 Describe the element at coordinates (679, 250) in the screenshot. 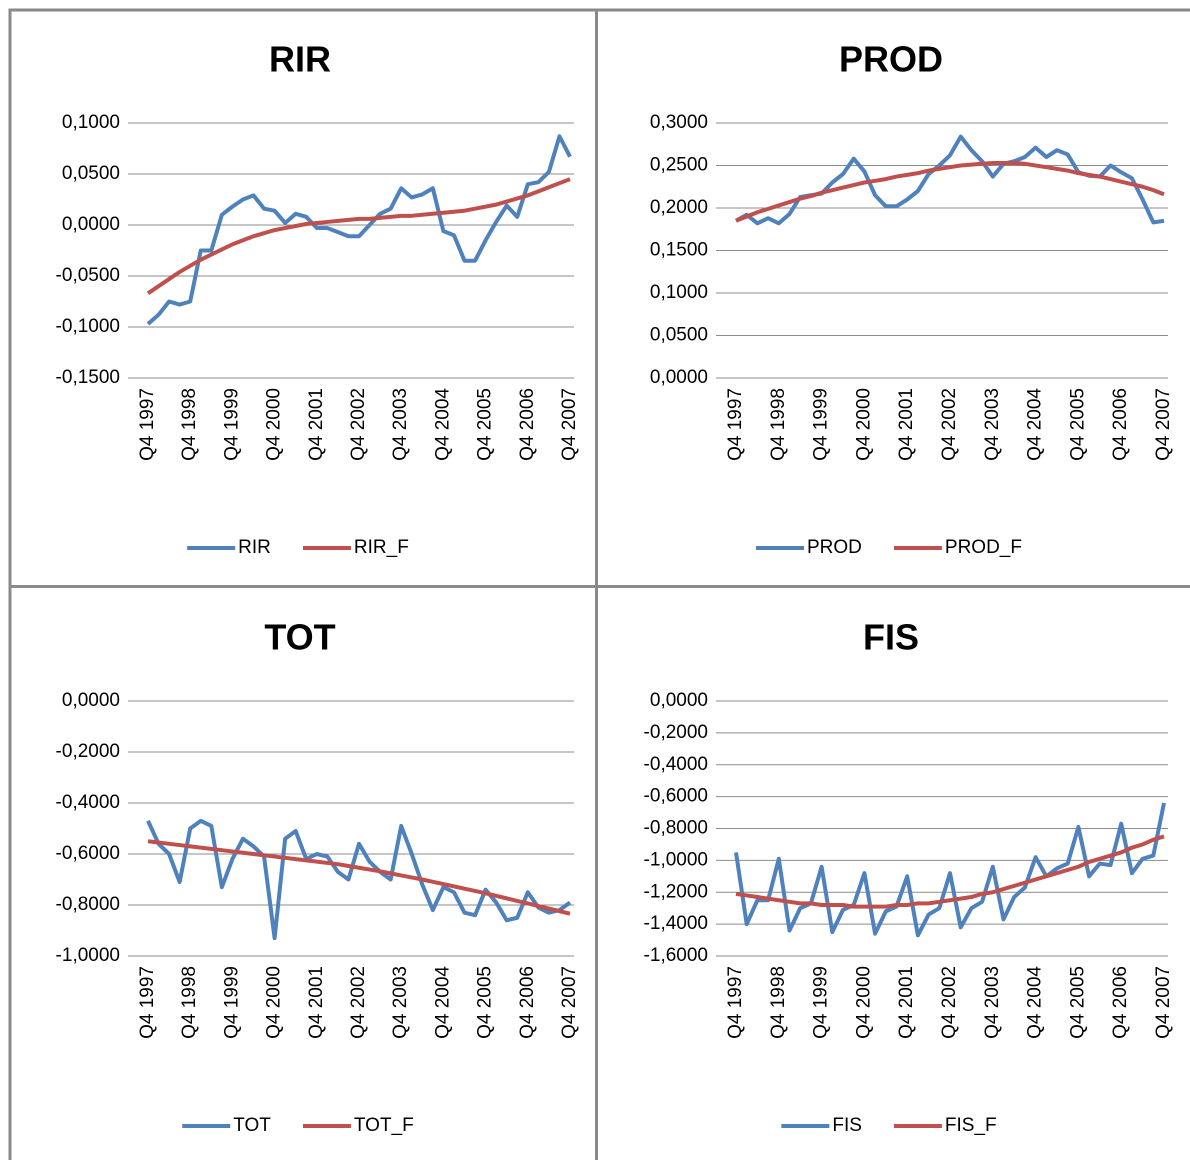

I see `y-tick-label: 0,1500` at that location.